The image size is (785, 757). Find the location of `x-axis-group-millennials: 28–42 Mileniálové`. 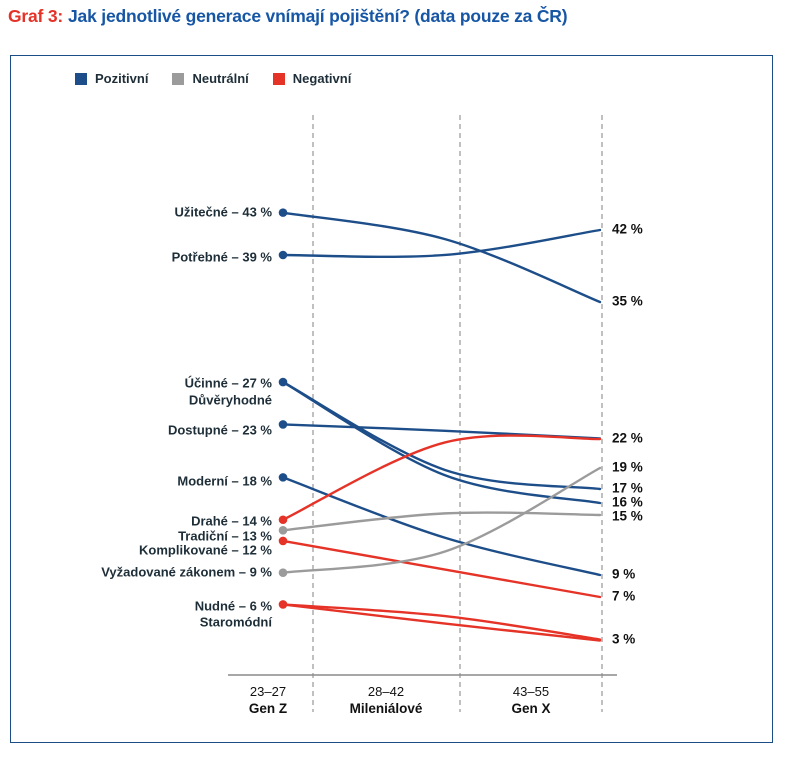

x-axis-group-millennials: 28–42 Mileniálové is located at coordinates (386, 700).